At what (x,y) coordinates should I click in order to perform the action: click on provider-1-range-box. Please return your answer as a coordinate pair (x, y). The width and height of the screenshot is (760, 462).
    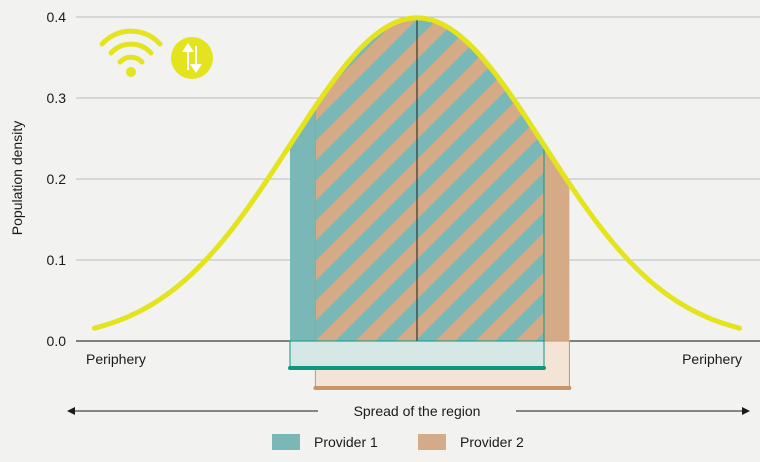
    Looking at the image, I should click on (417, 354).